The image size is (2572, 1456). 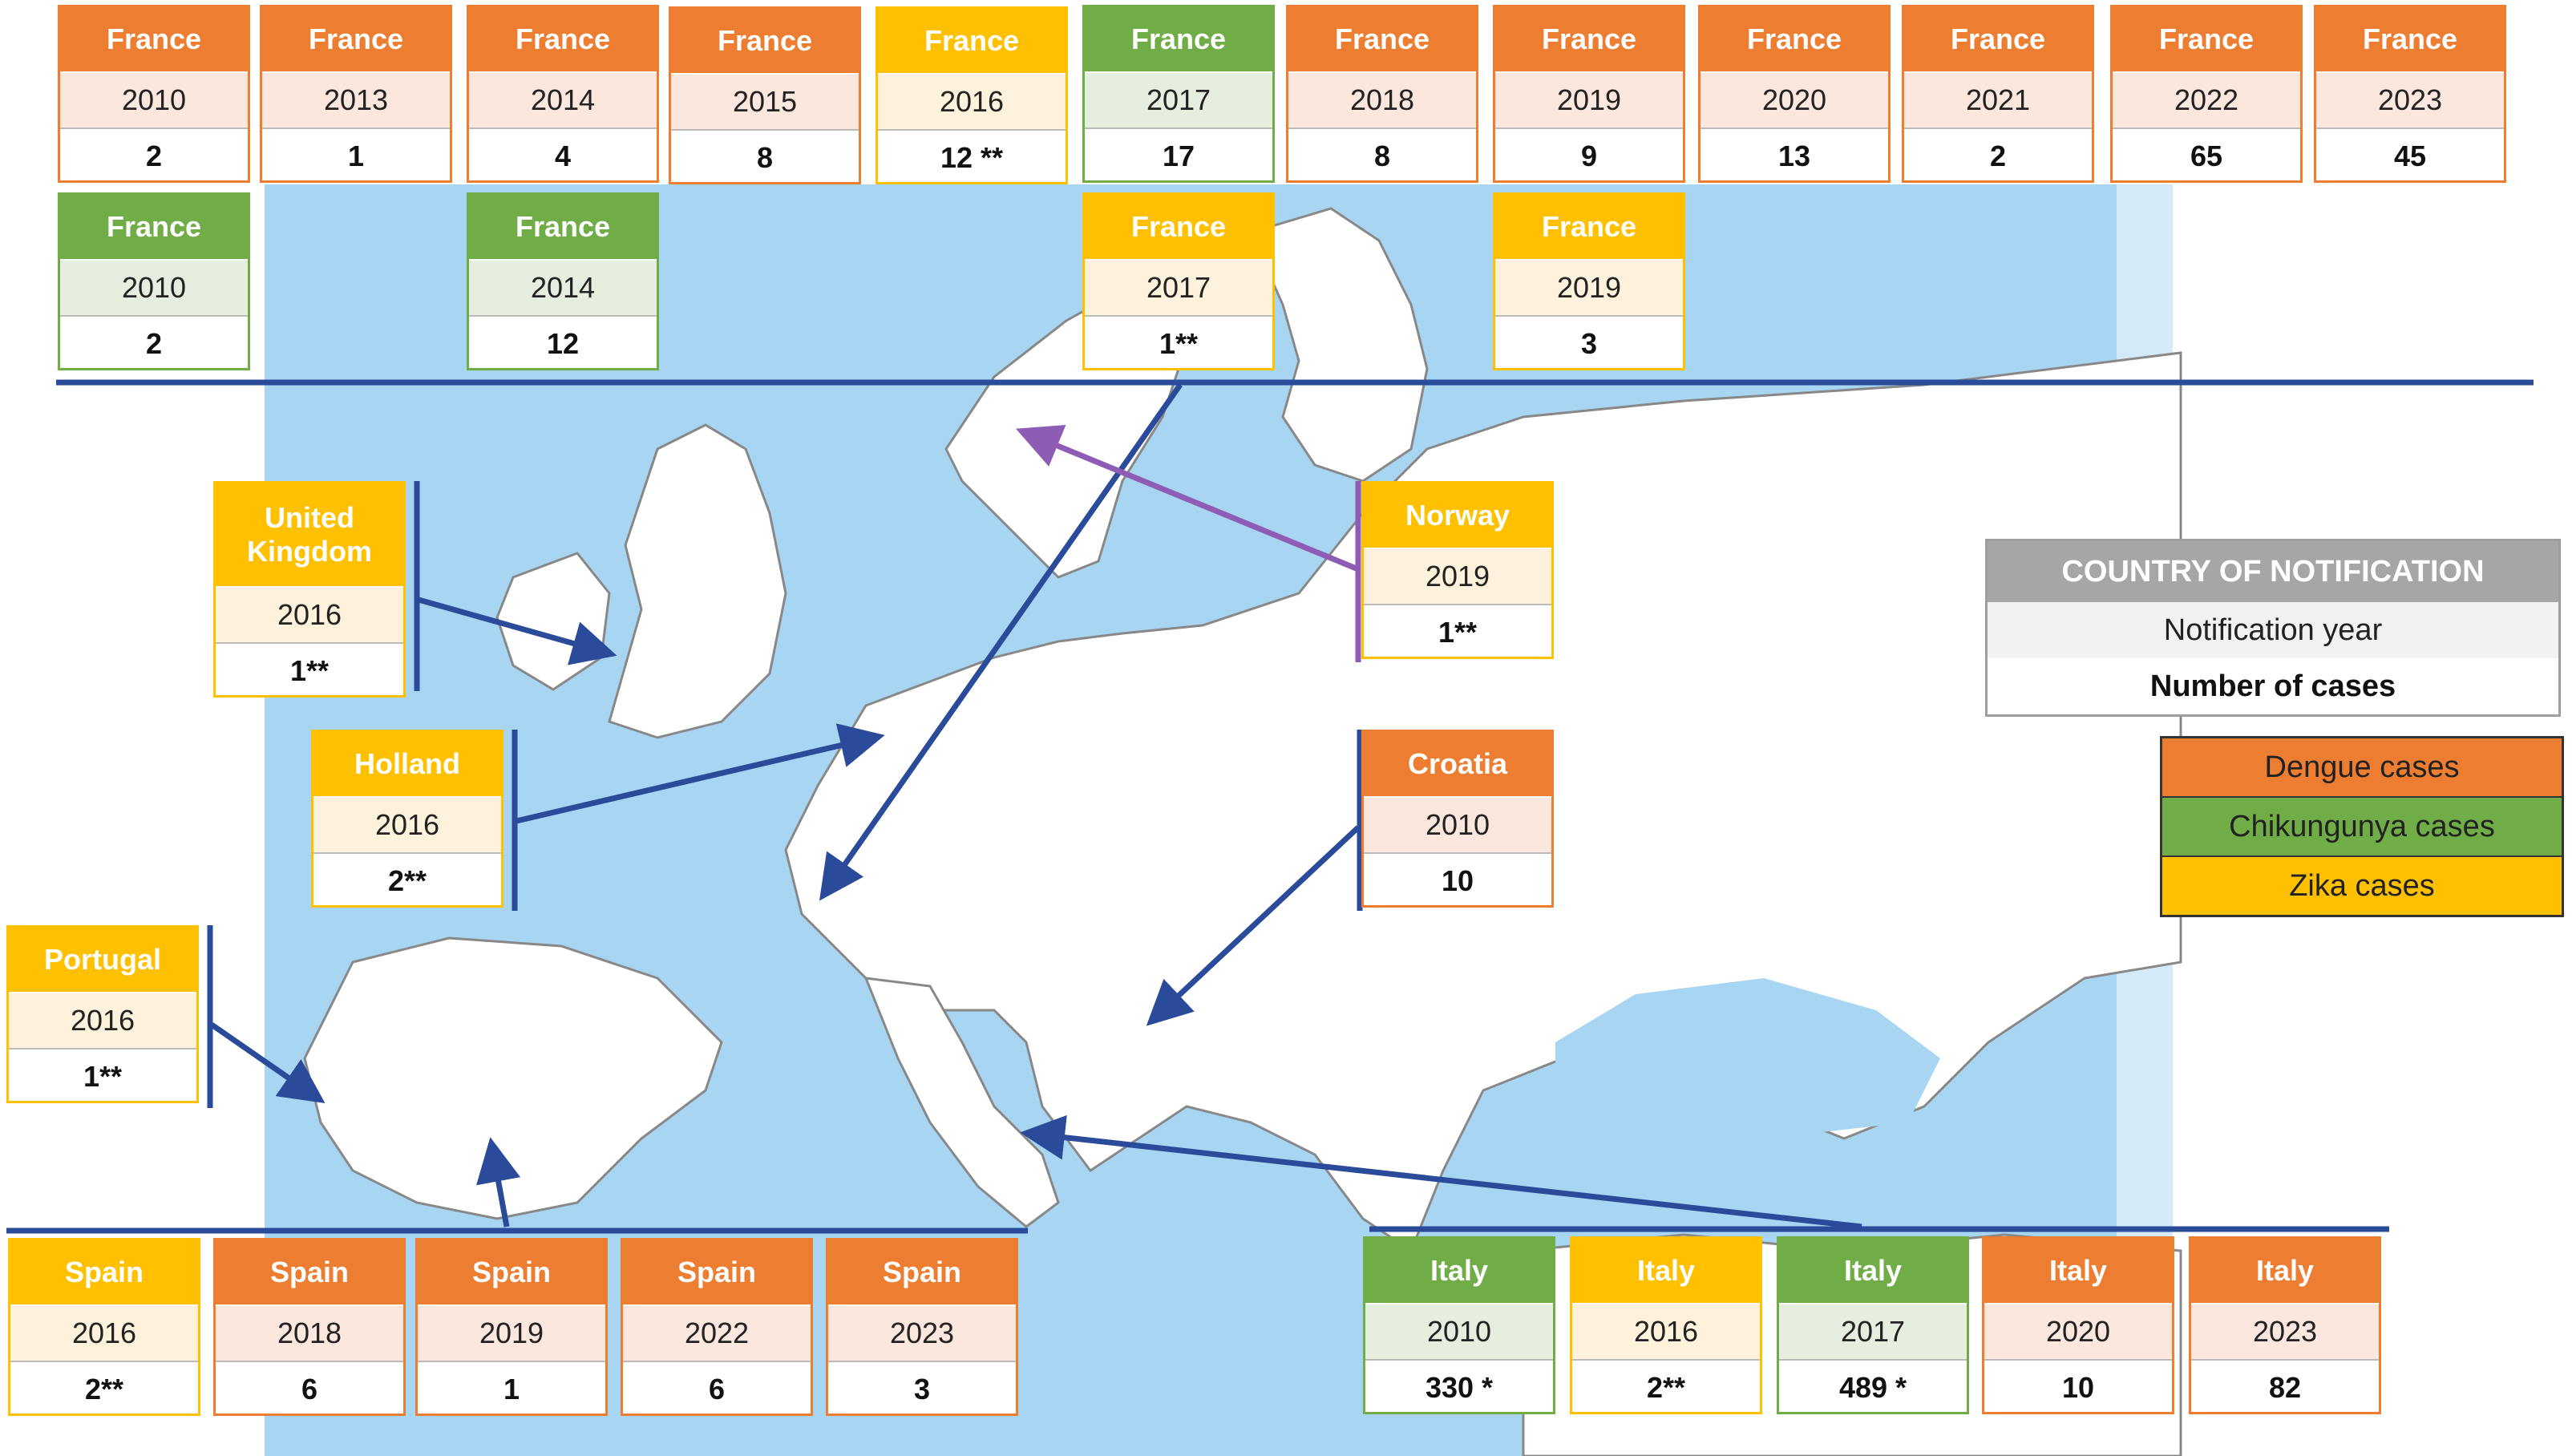 What do you see at coordinates (563, 343) in the screenshot?
I see `card-cases: 12` at bounding box center [563, 343].